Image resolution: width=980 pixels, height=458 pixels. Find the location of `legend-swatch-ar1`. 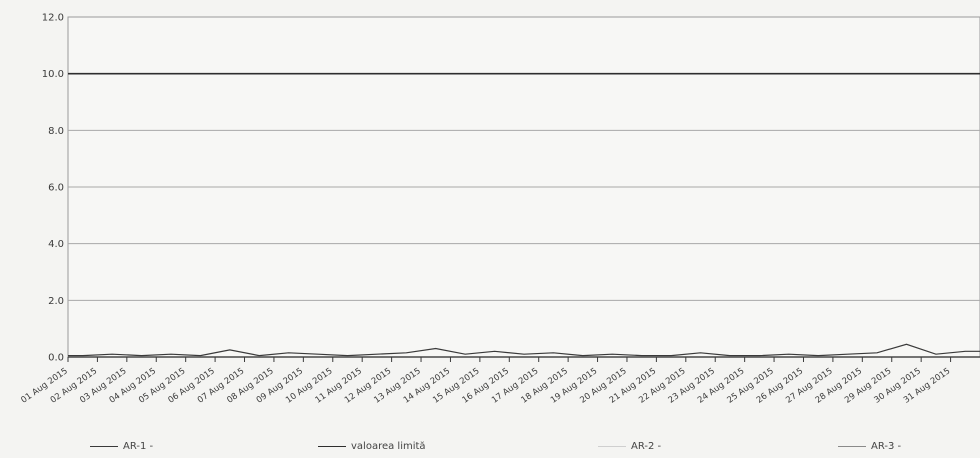

legend-swatch-ar1 is located at coordinates (104, 446).